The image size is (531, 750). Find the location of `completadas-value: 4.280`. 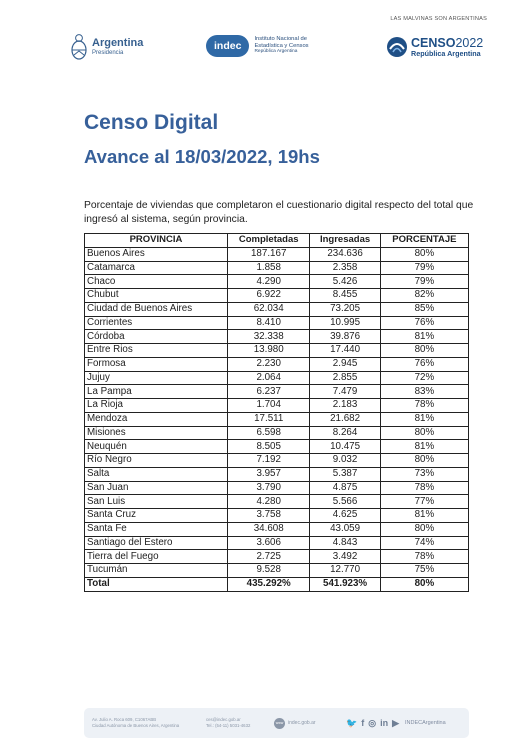

completadas-value: 4.280 is located at coordinates (268, 501).